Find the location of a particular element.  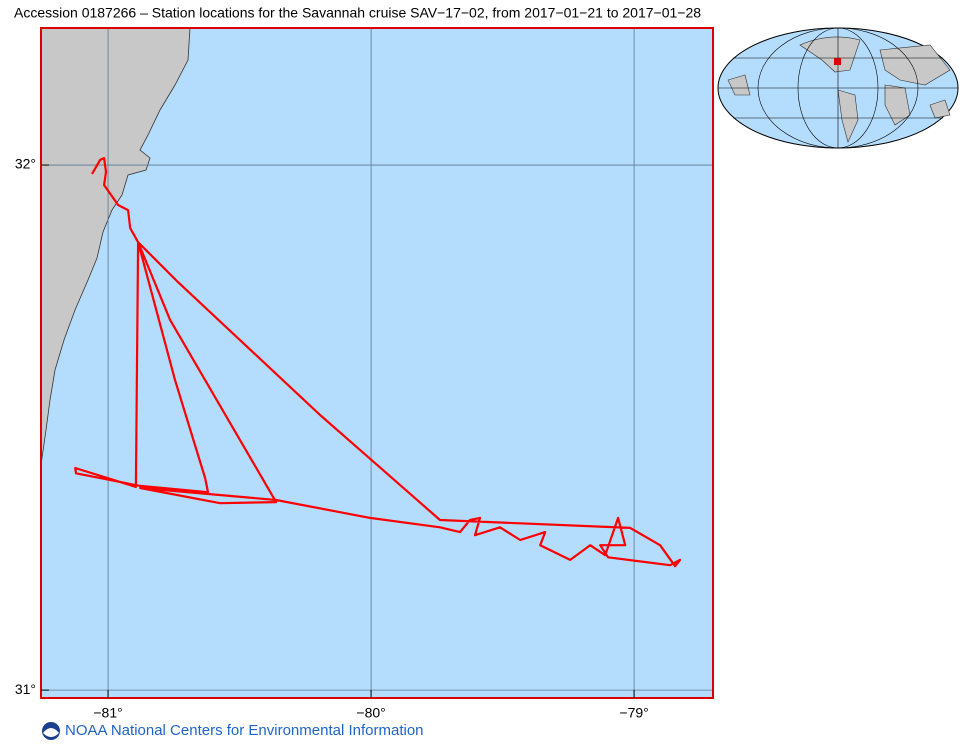

globe-inset is located at coordinates (838, 88).